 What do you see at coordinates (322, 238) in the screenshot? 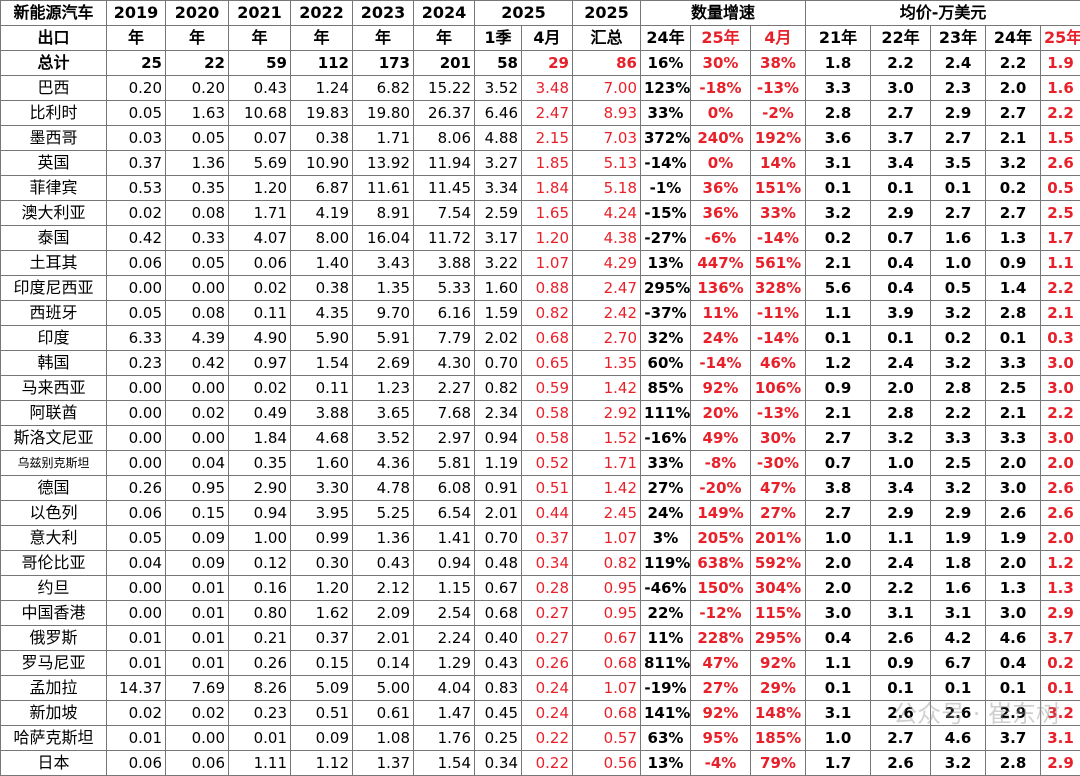
I see `cell: 8.00` at bounding box center [322, 238].